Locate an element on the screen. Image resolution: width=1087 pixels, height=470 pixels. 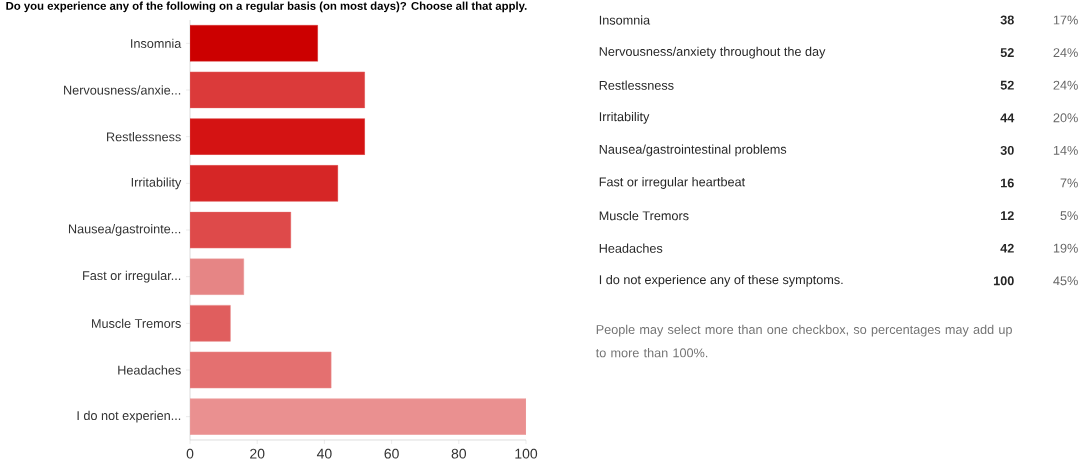
data-label: 16 is located at coordinates (1007, 183).